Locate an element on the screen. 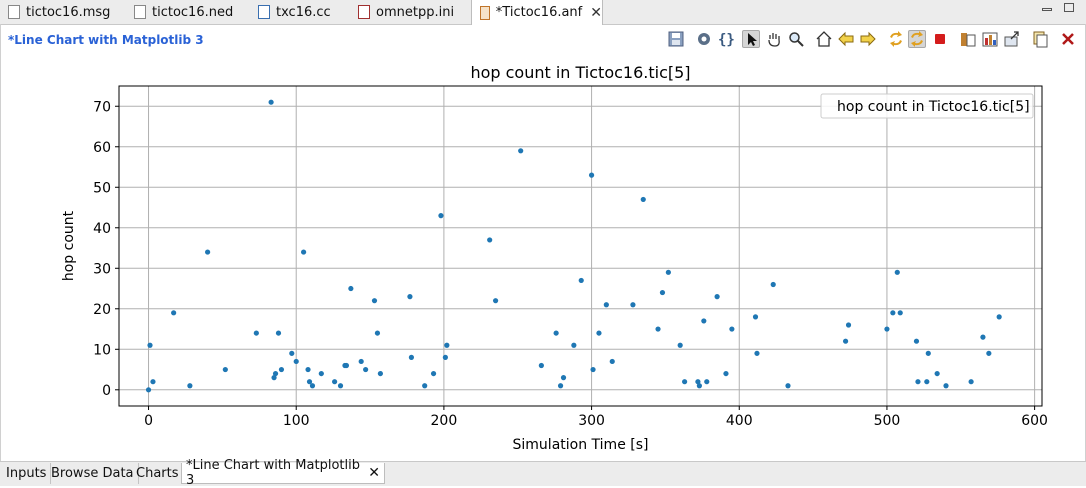 This screenshot has width=1086, height=488. auto-refresh-icon is located at coordinates (917, 39).